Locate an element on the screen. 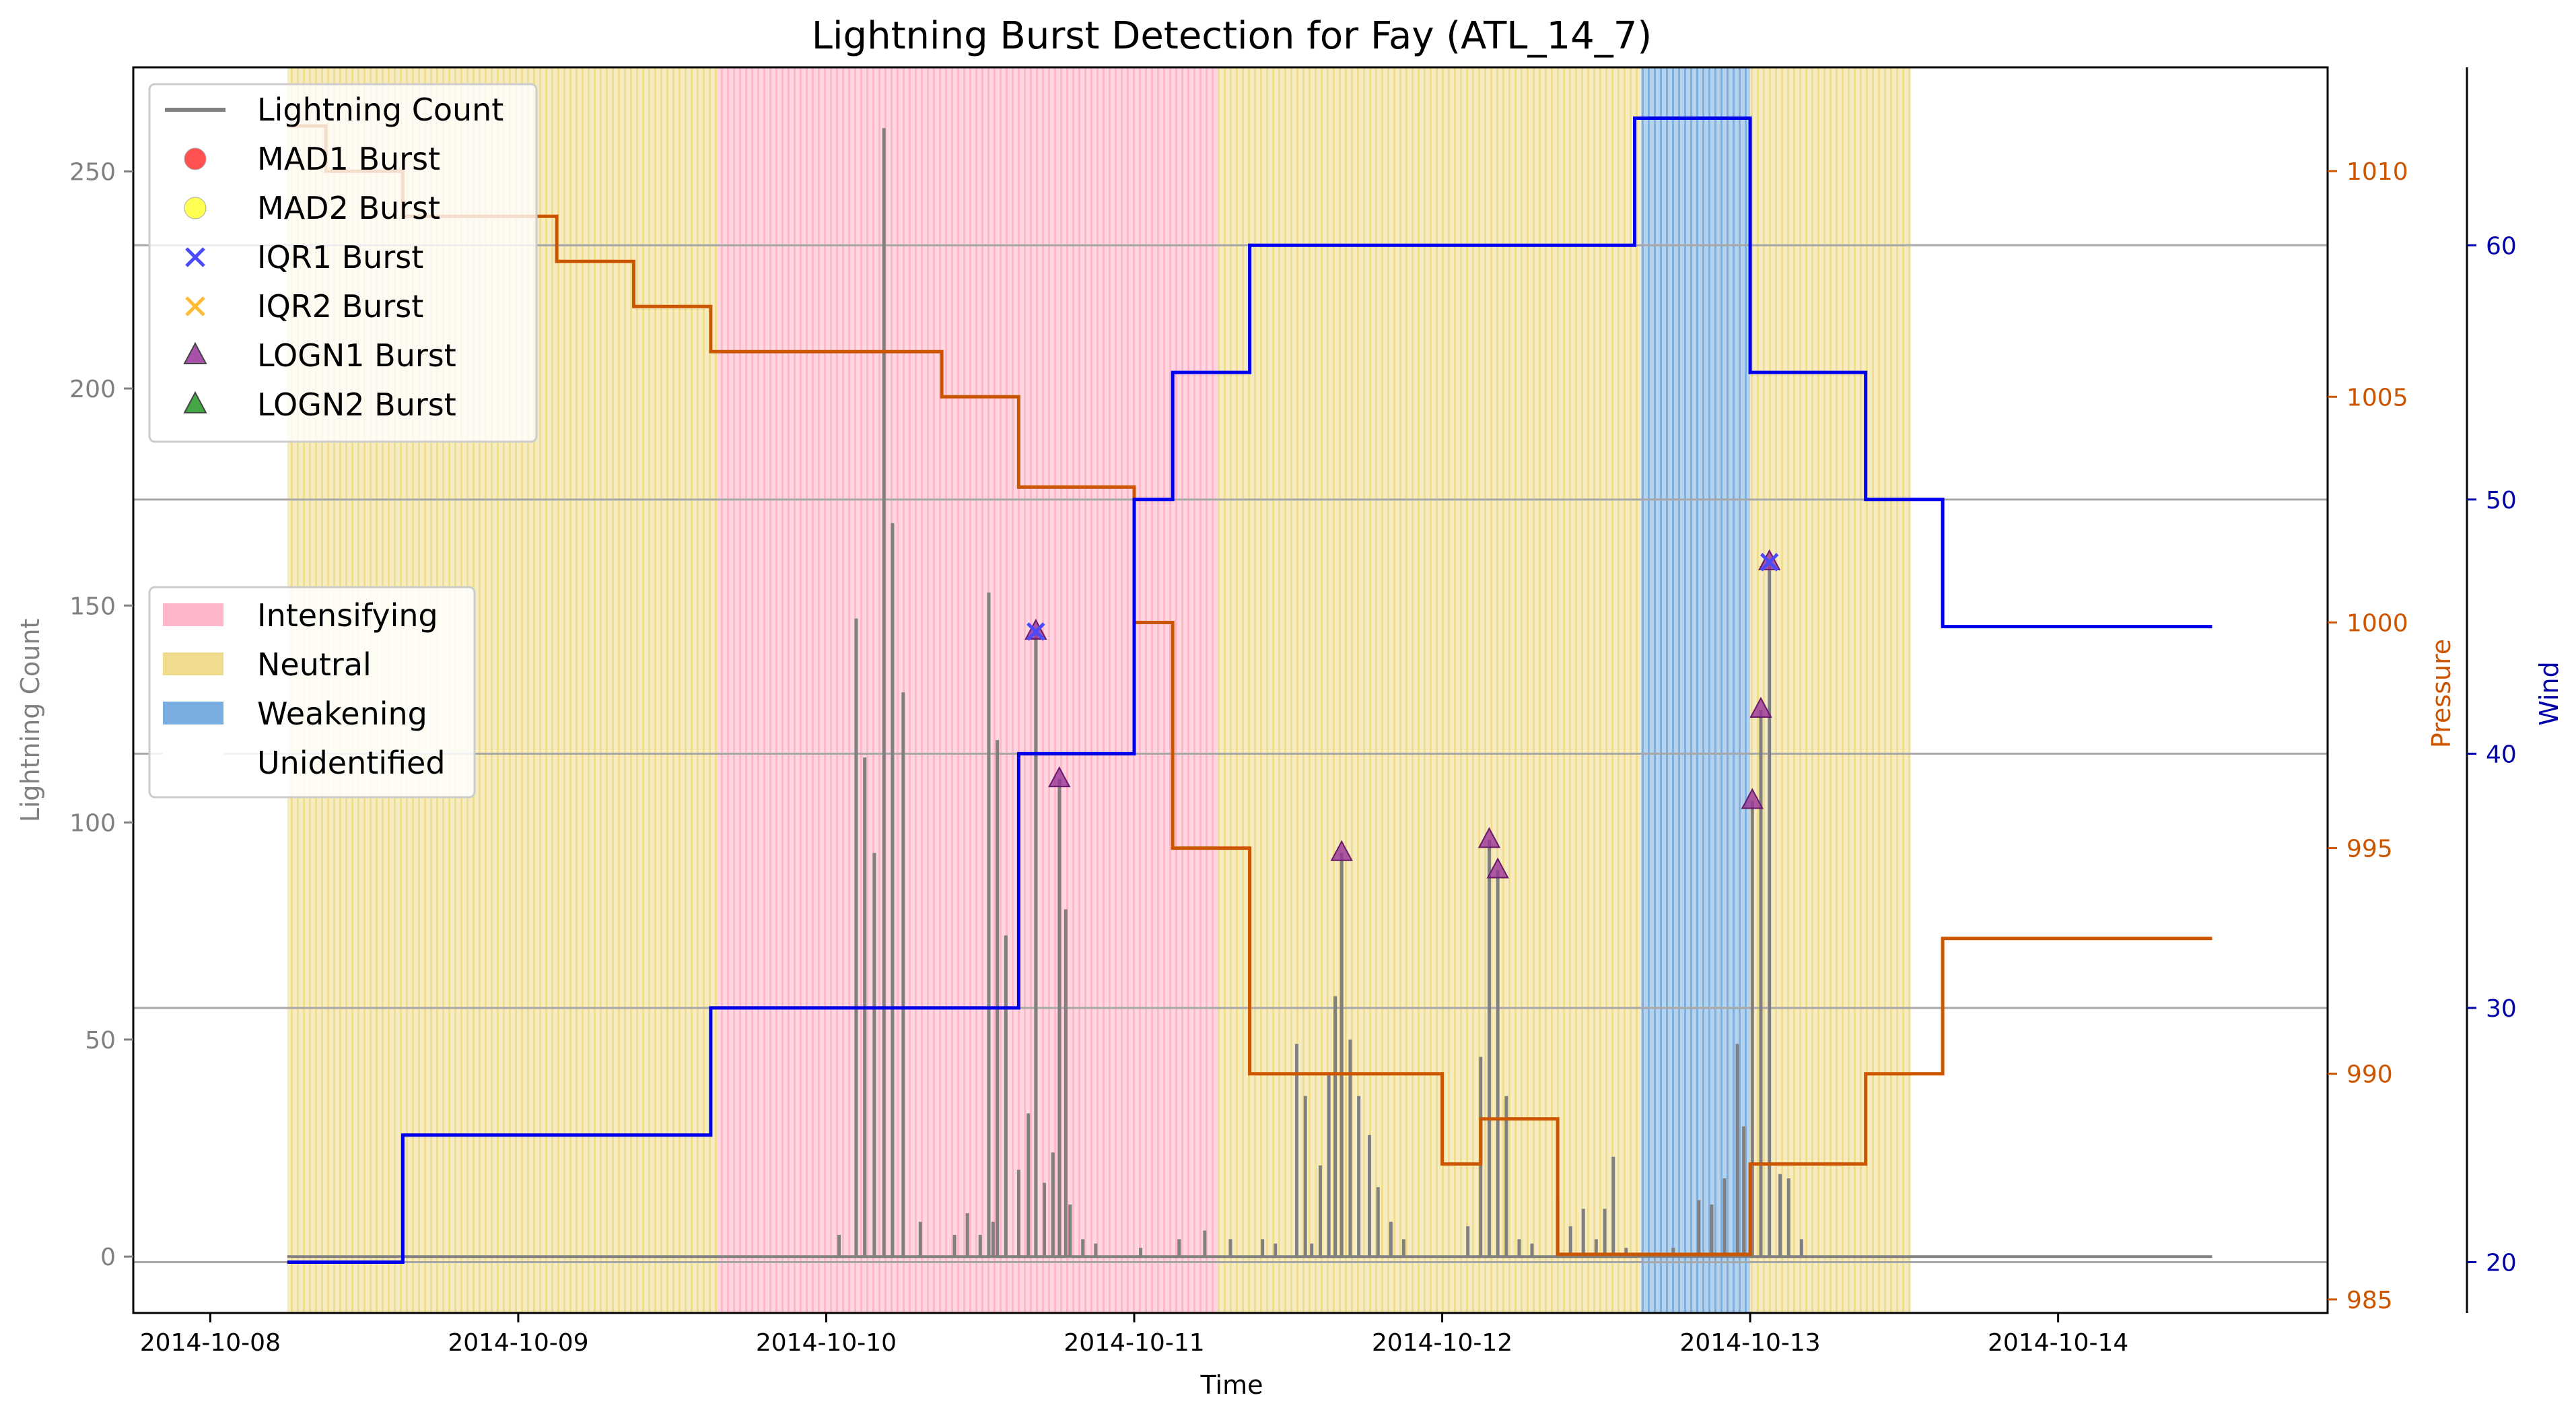 The image size is (2576, 1416). burst-markers-layer is located at coordinates (1402, 714).